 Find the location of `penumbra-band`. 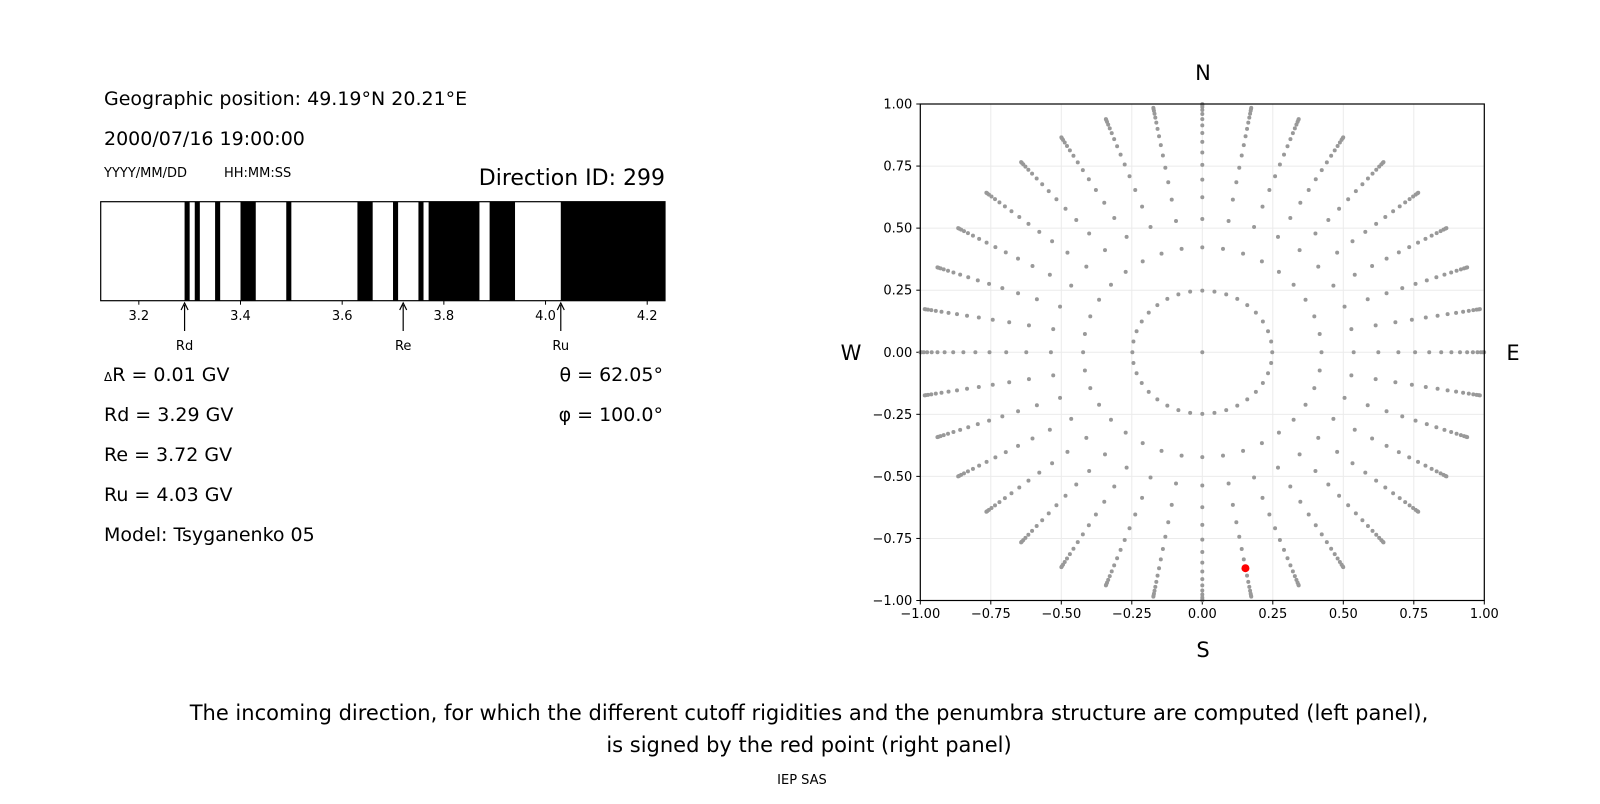

penumbra-band is located at coordinates (454, 251).